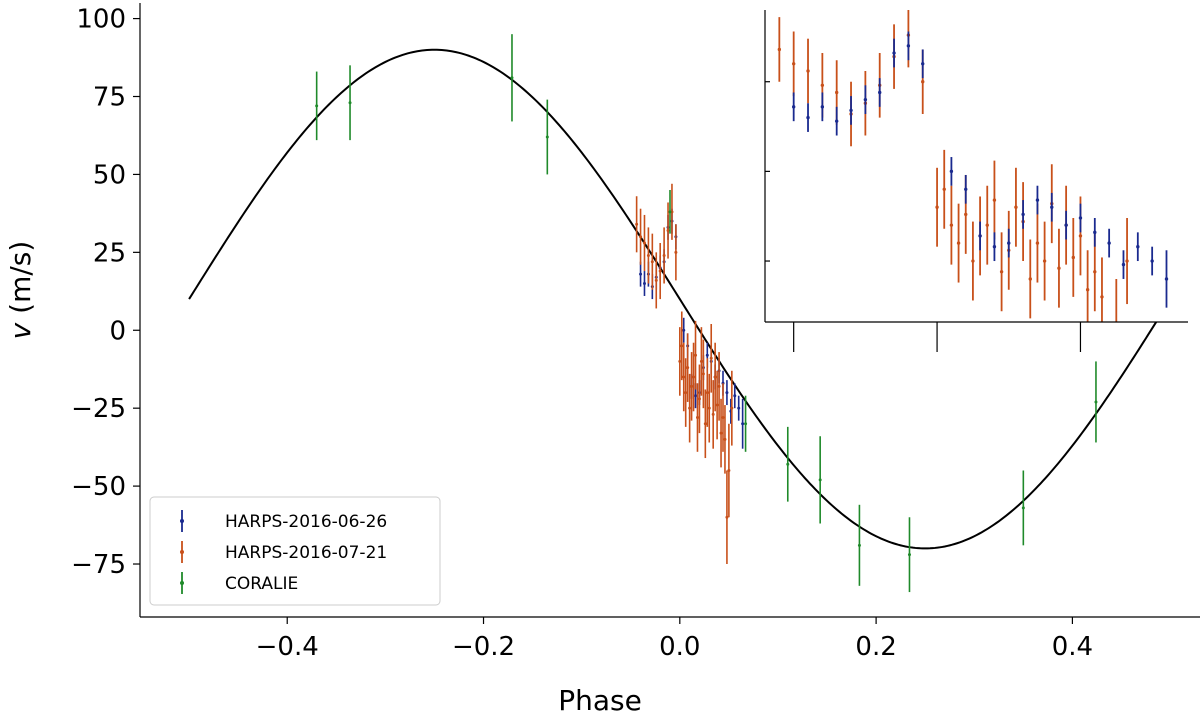  Describe the element at coordinates (875, 647) in the screenshot. I see `x-tick-label: 0.2` at that location.